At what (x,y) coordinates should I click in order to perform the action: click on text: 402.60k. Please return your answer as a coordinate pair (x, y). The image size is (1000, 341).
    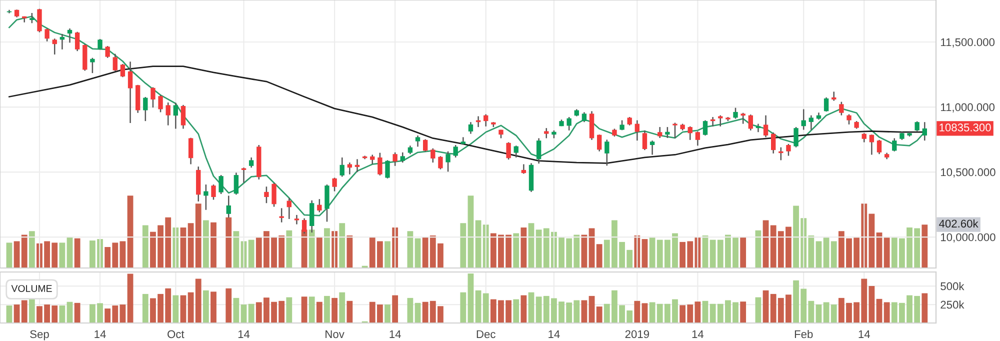
    Looking at the image, I should click on (958, 223).